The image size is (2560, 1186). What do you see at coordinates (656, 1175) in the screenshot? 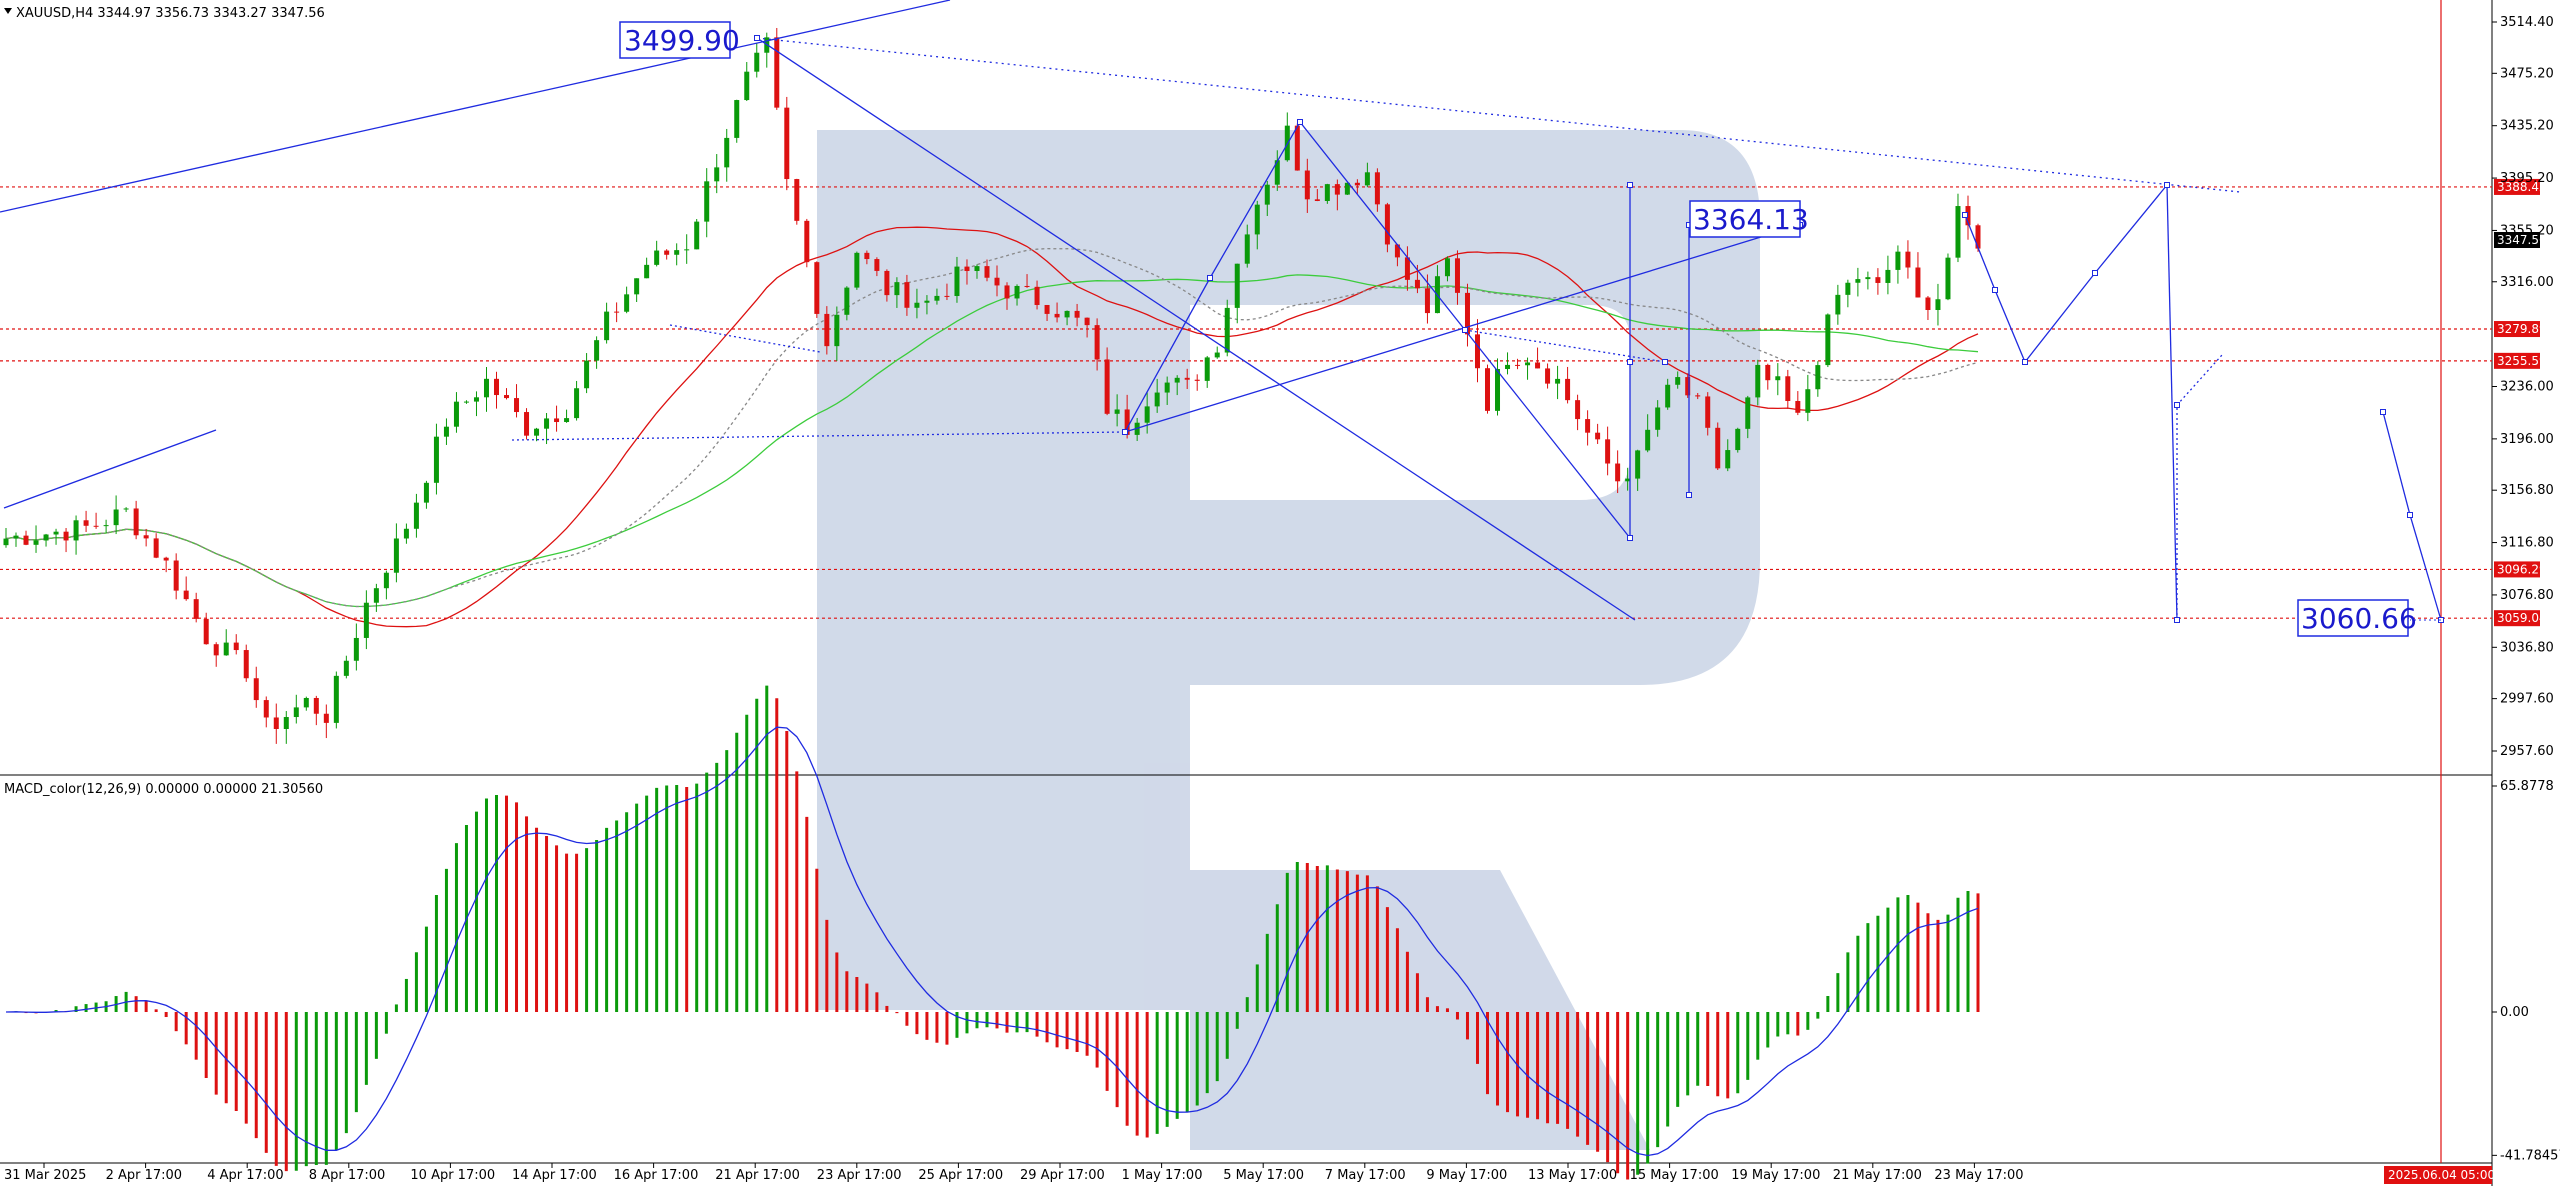
I see `time-label: 16 Apr 17:00` at bounding box center [656, 1175].